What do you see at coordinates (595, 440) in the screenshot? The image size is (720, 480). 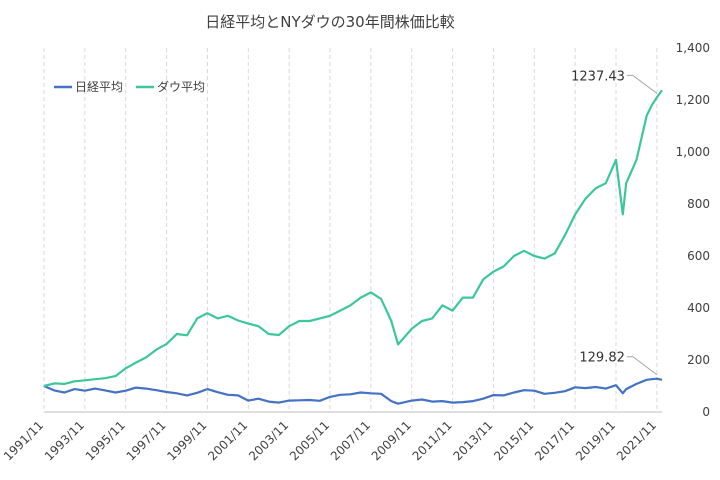 I see `x-tick-label: 2019/11` at bounding box center [595, 440].